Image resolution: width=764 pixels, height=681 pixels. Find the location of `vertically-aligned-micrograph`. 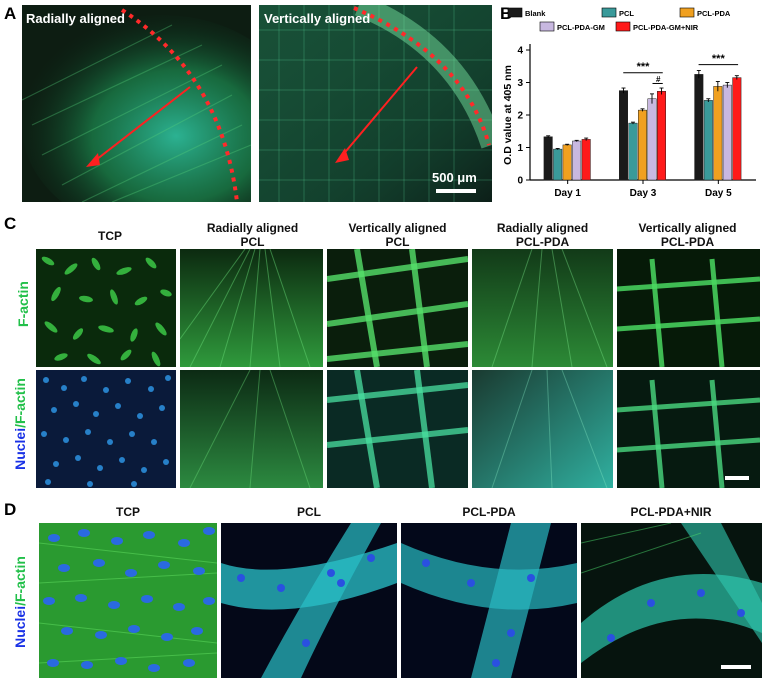

vertically-aligned-micrograph is located at coordinates (375, 103).